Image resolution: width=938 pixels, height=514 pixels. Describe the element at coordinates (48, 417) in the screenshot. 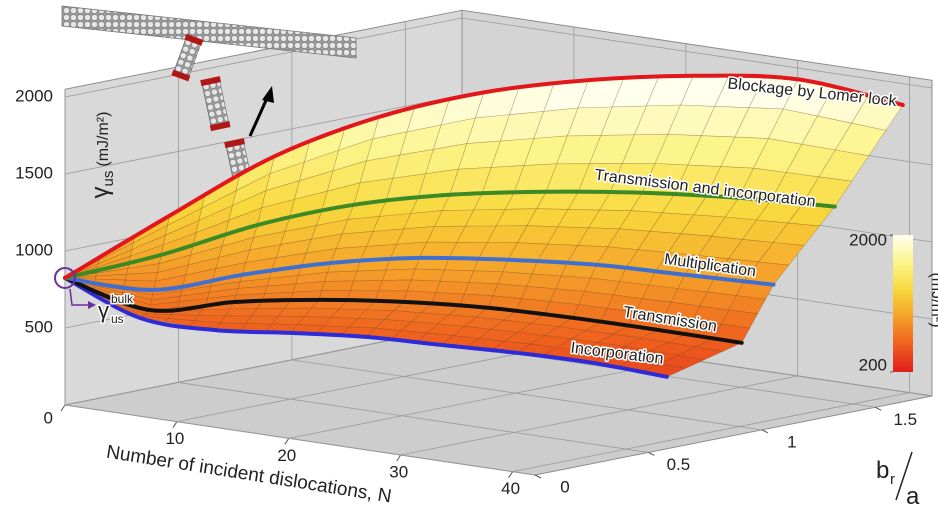

I see `z-tick-label: 0` at that location.